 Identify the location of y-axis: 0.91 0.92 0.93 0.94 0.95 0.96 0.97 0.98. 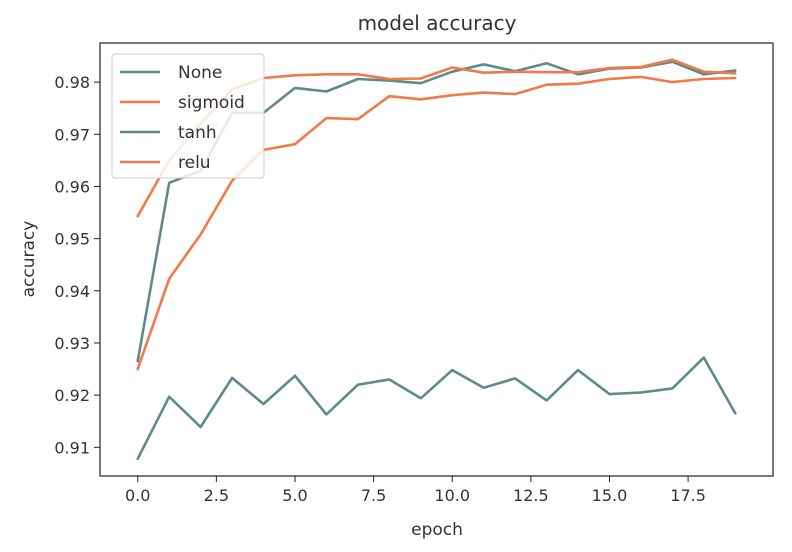
(77, 265).